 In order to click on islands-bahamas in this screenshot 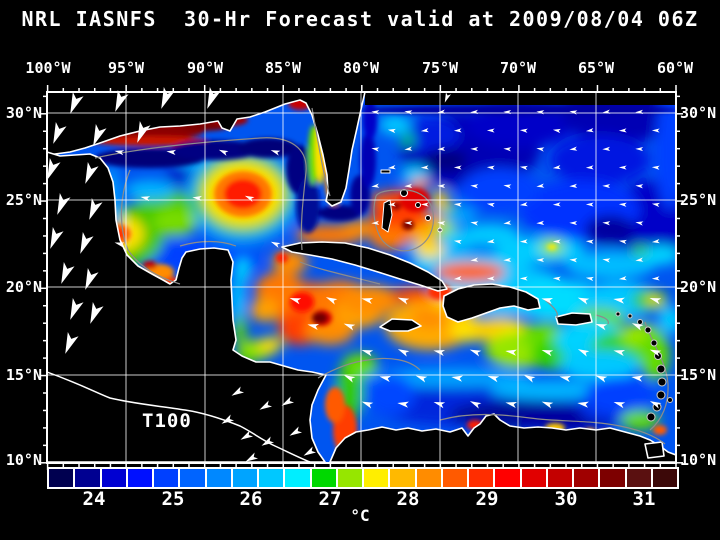, I will do `click(411, 201)`.